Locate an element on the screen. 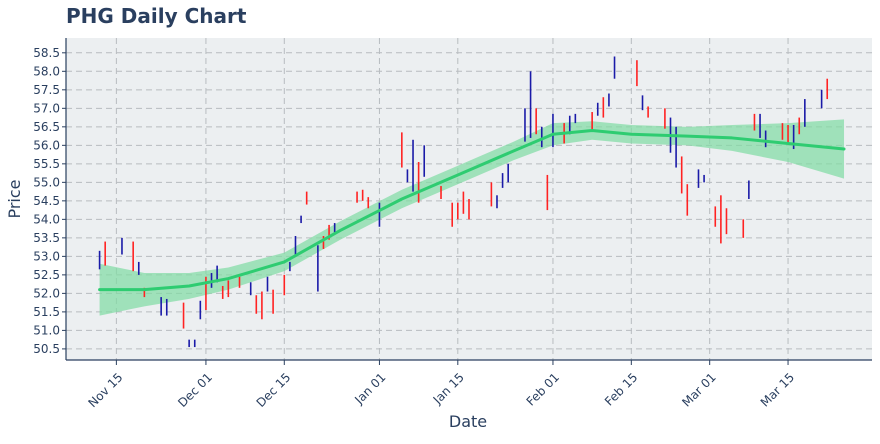  y-tick-label: 51.5 is located at coordinates (46, 312).